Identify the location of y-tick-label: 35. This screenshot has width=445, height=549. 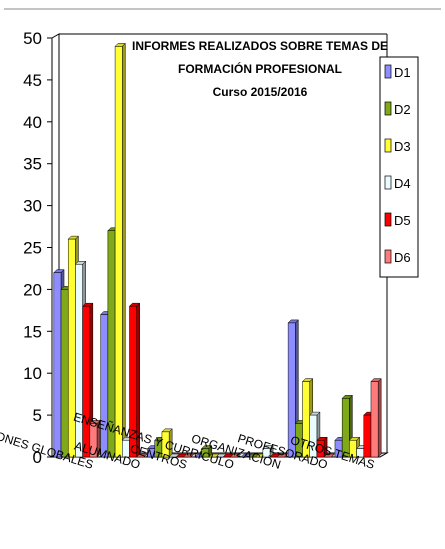
(32, 164).